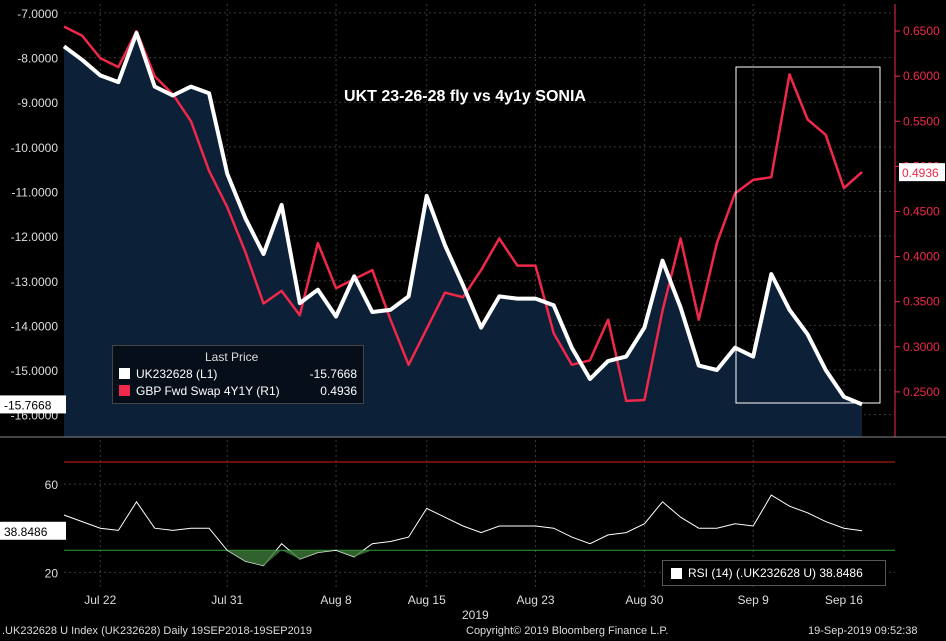 Image resolution: width=946 pixels, height=641 pixels. What do you see at coordinates (177, 373) in the screenshot?
I see `legend-entry-label: UK232628 (L1)` at bounding box center [177, 373].